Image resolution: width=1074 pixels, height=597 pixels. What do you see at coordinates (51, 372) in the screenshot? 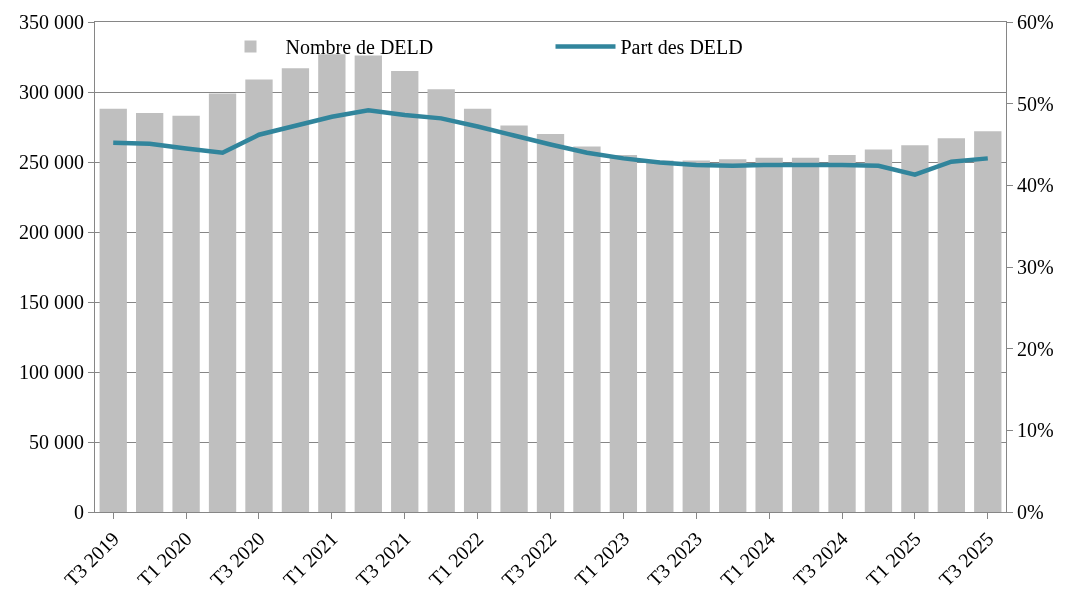
I see `y-tick-label: 100 000` at bounding box center [51, 372].